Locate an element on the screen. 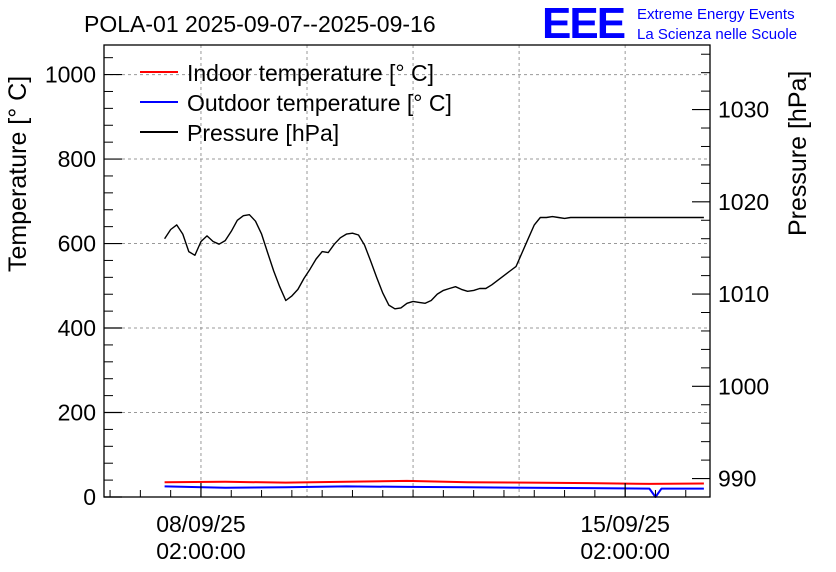 This screenshot has height=572, width=836. y2-tick-label-3: 1020 is located at coordinates (743, 202).